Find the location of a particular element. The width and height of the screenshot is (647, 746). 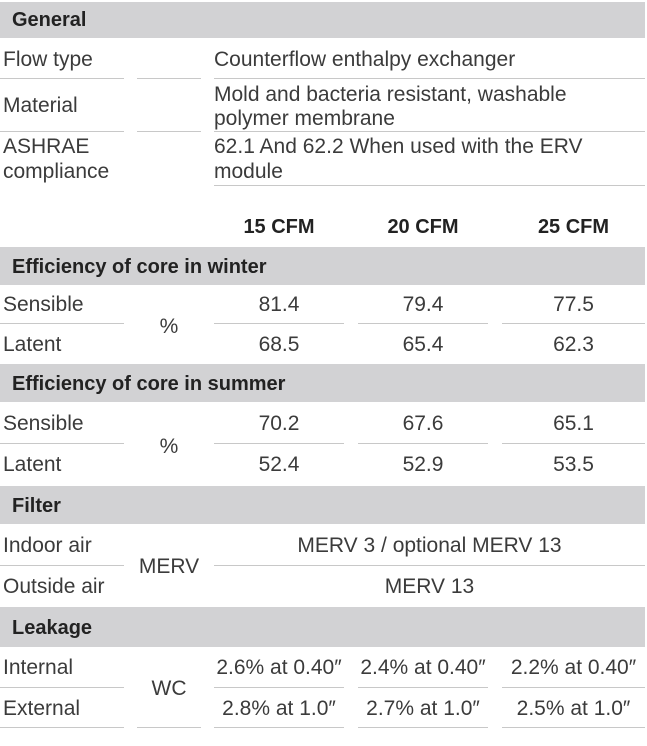

row-label-indoor-air: Indoor air is located at coordinates (47, 545).